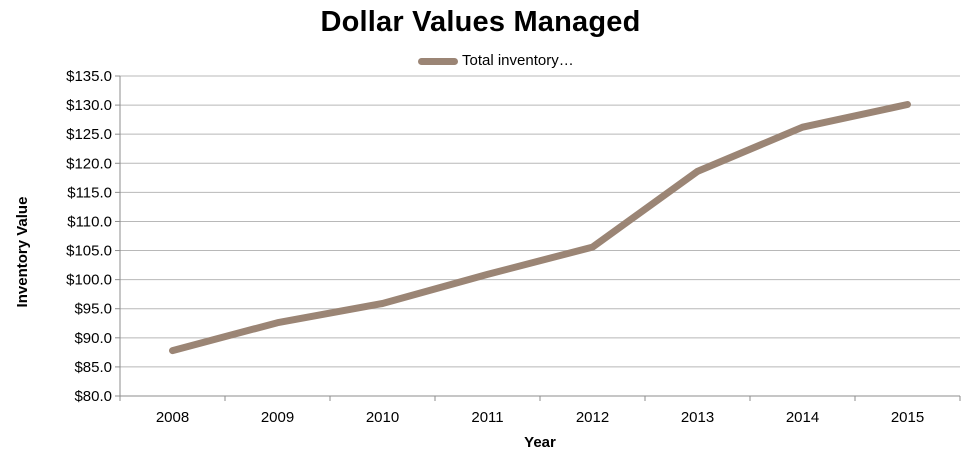  What do you see at coordinates (802, 417) in the screenshot?
I see `x-tick-label: 2014` at bounding box center [802, 417].